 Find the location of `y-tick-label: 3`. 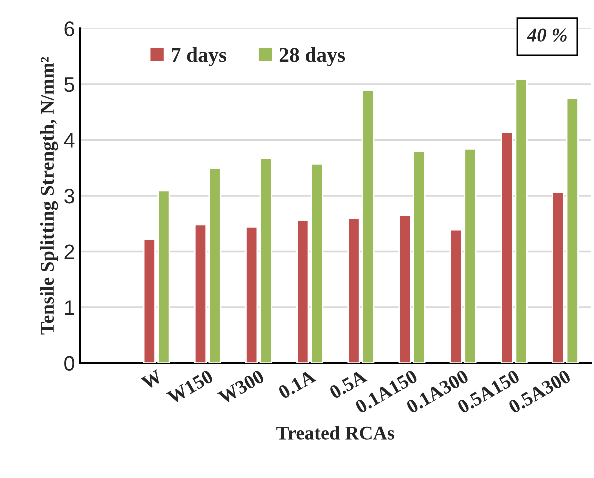

y-tick-label: 3 is located at coordinates (69, 196).